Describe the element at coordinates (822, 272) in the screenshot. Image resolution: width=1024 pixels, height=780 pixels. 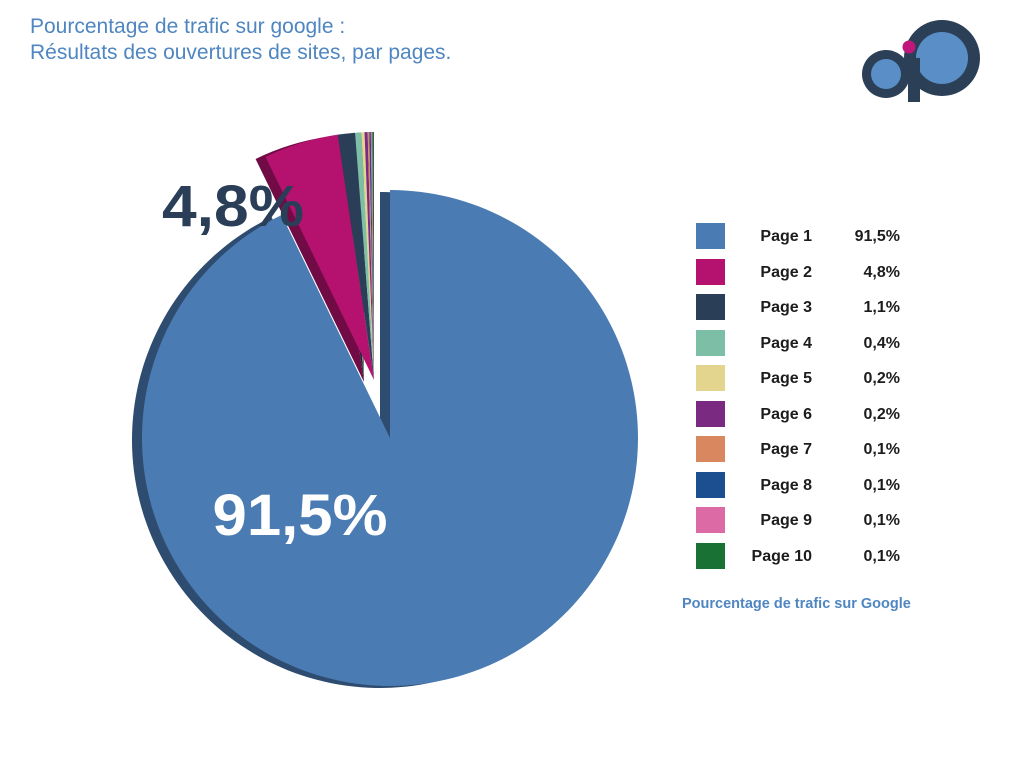
I see `legend-item: Page 2 4,8%` at that location.